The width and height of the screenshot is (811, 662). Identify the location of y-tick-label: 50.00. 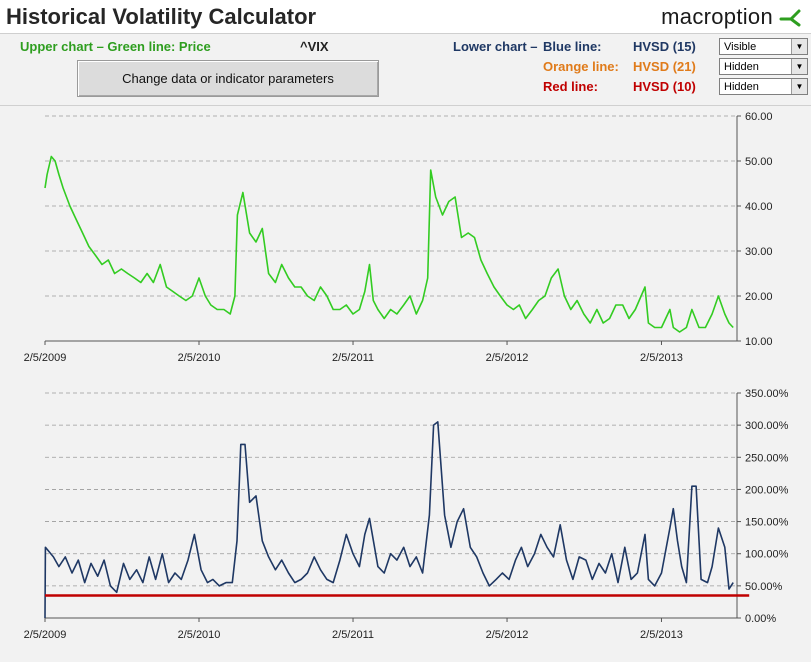
(759, 162).